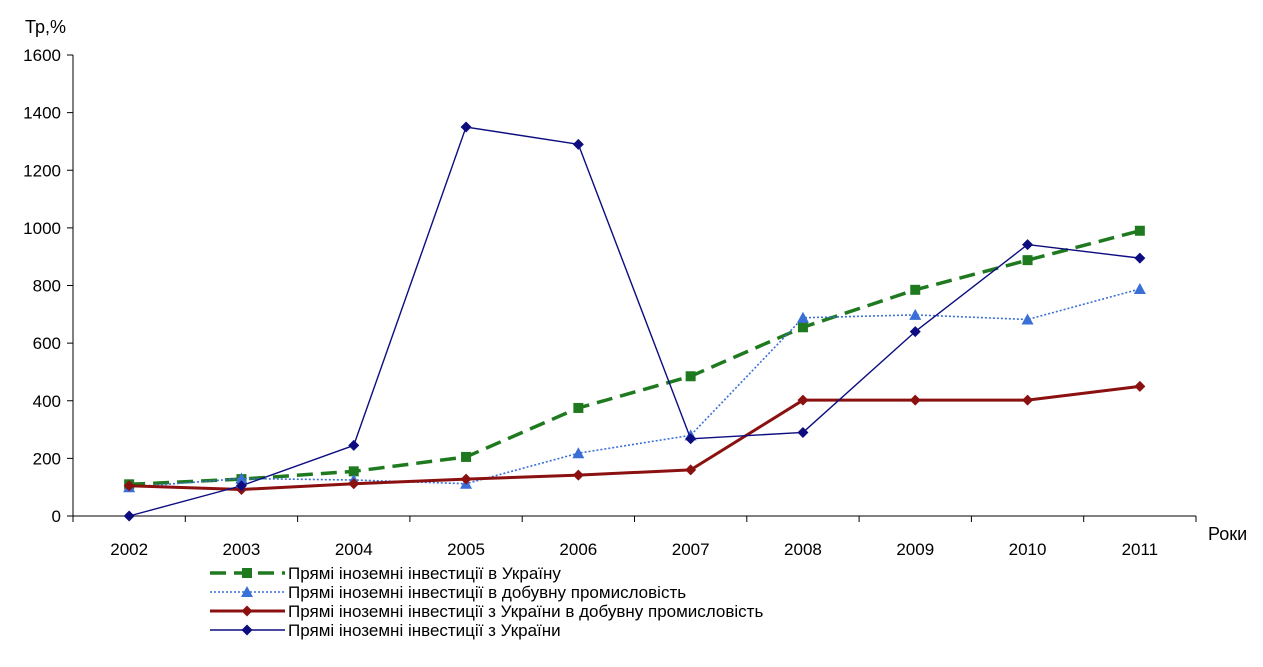 The height and width of the screenshot is (667, 1263). What do you see at coordinates (354, 549) in the screenshot?
I see `x-tick-label: 2004` at bounding box center [354, 549].